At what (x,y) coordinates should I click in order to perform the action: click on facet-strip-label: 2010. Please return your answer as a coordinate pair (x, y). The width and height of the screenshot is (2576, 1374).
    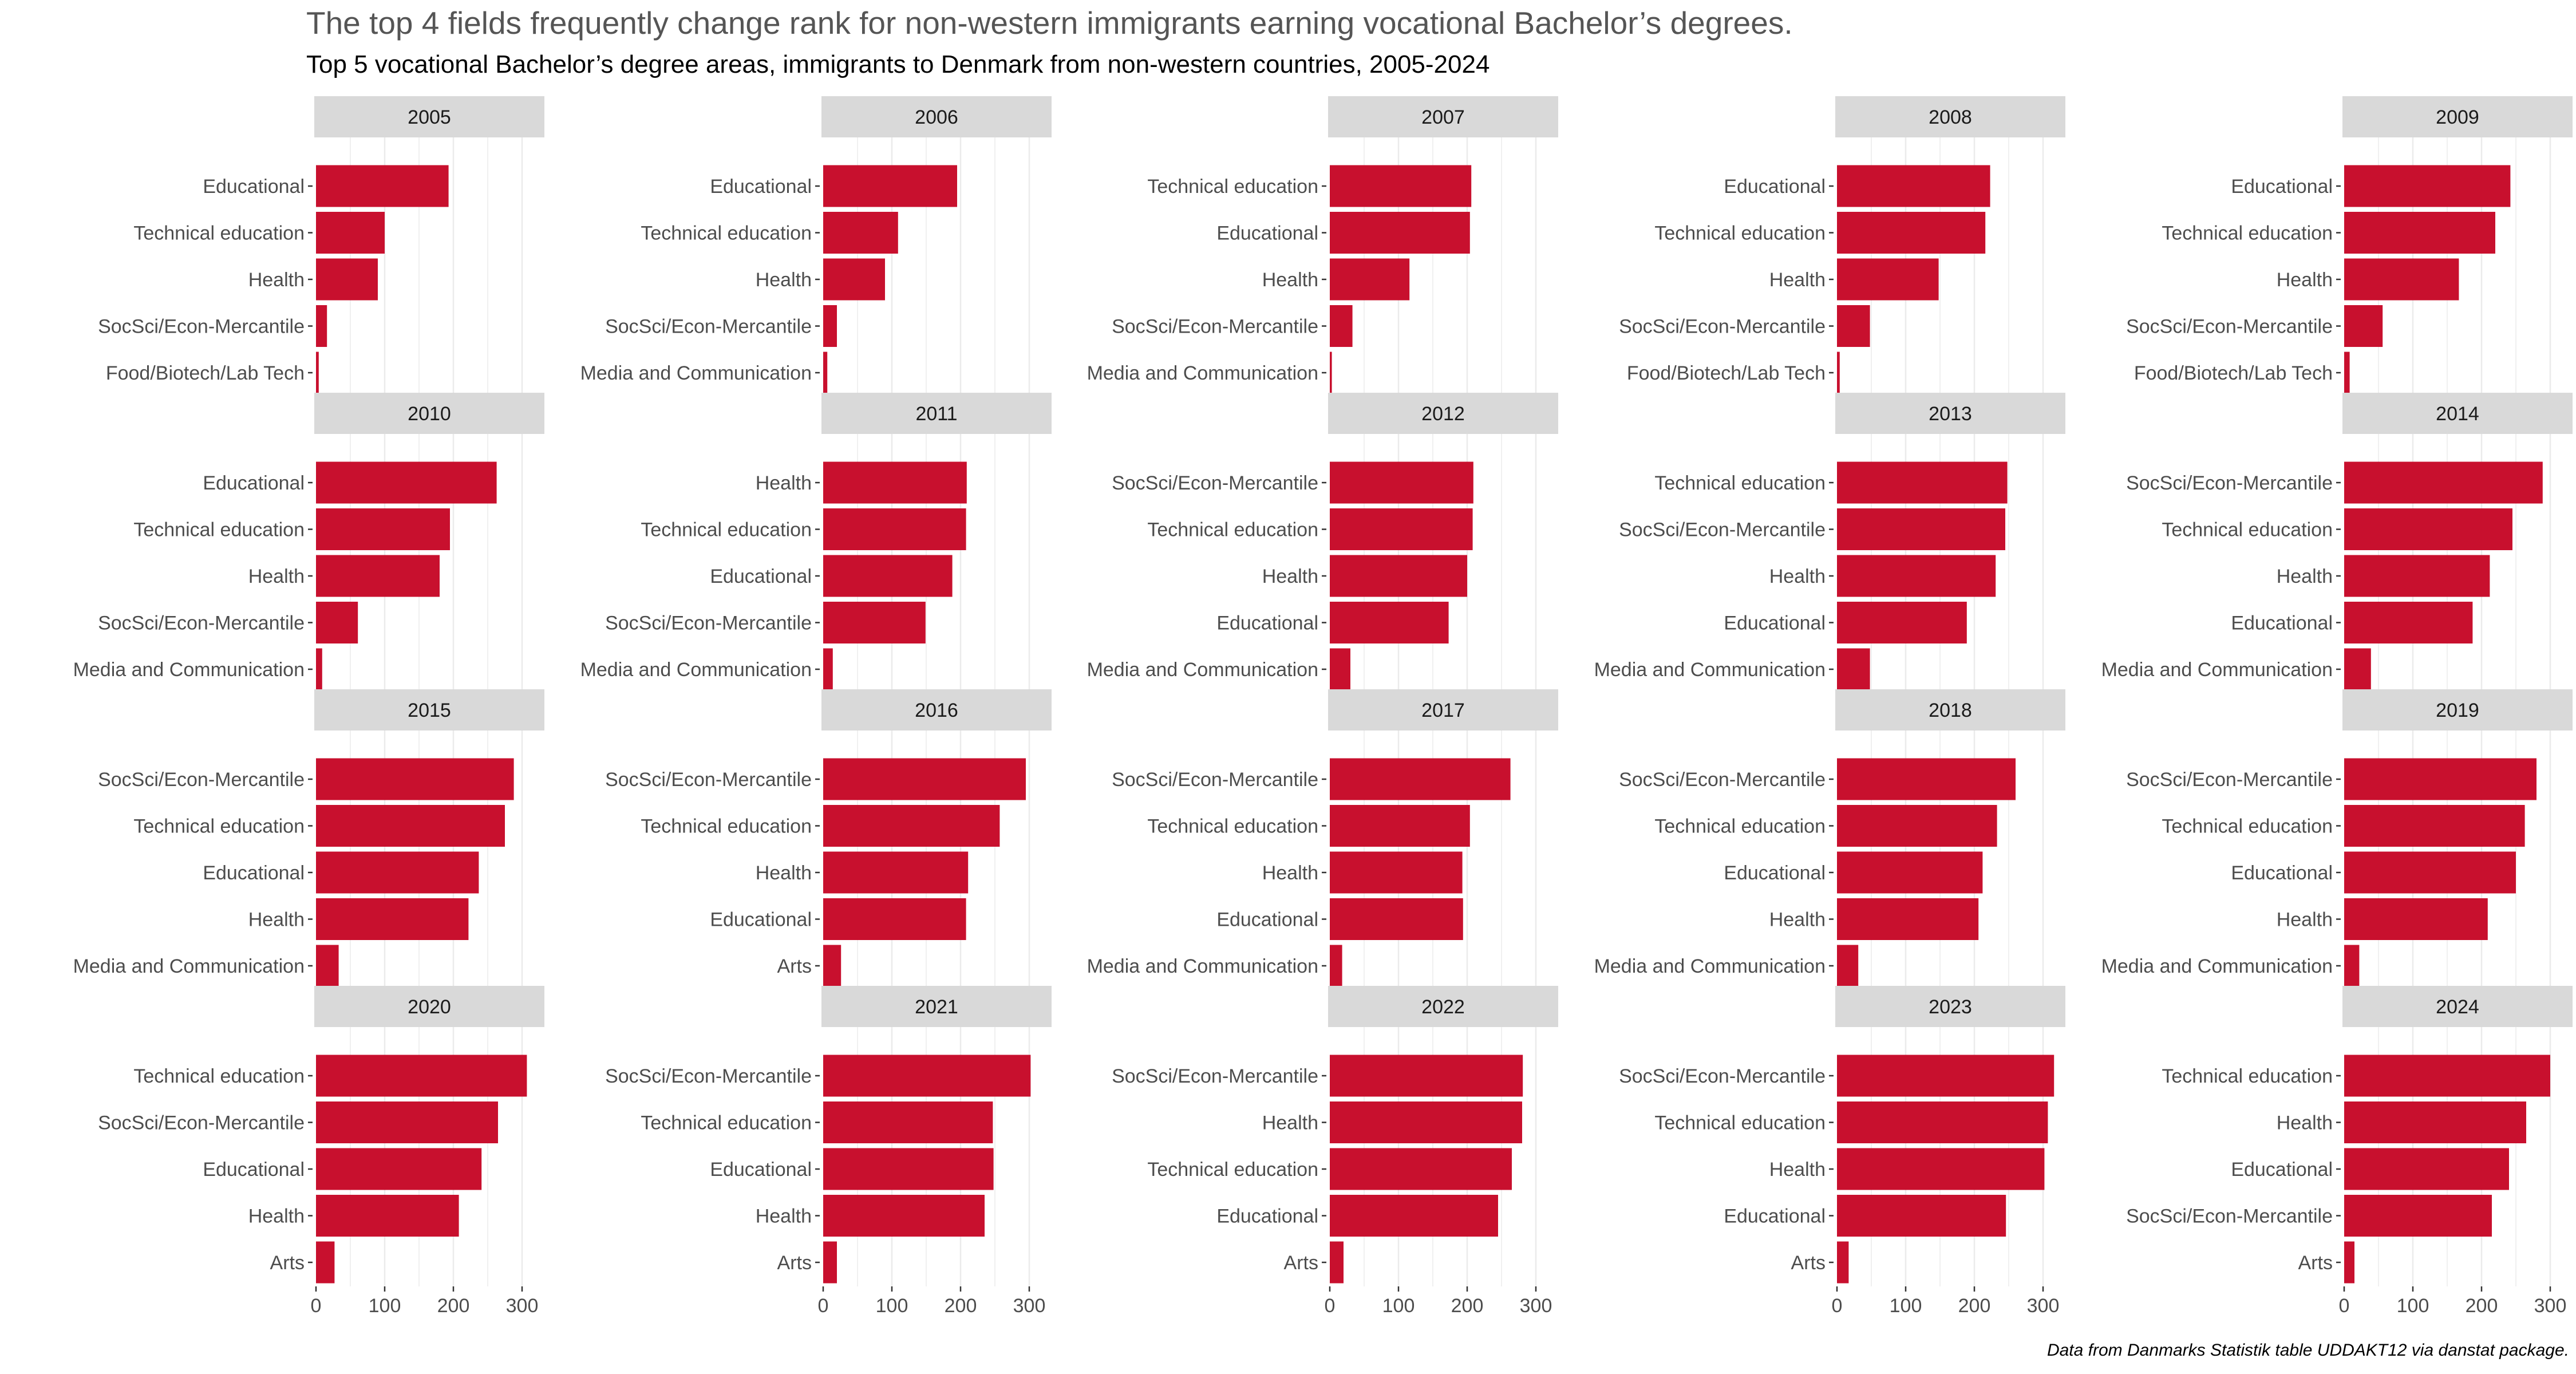
    Looking at the image, I should click on (429, 414).